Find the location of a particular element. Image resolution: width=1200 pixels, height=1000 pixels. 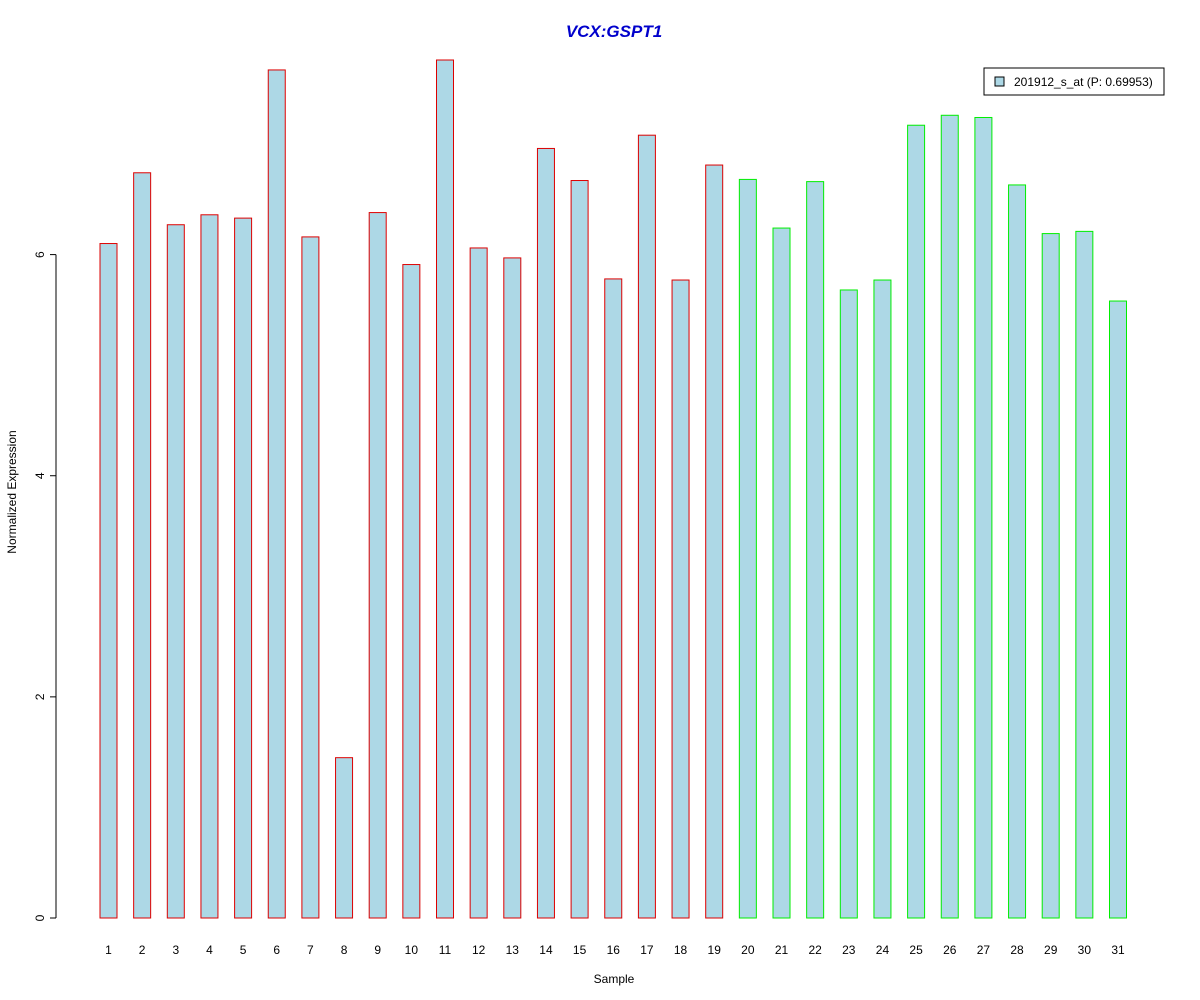

x-tick-label: 1 is located at coordinates (108, 950).